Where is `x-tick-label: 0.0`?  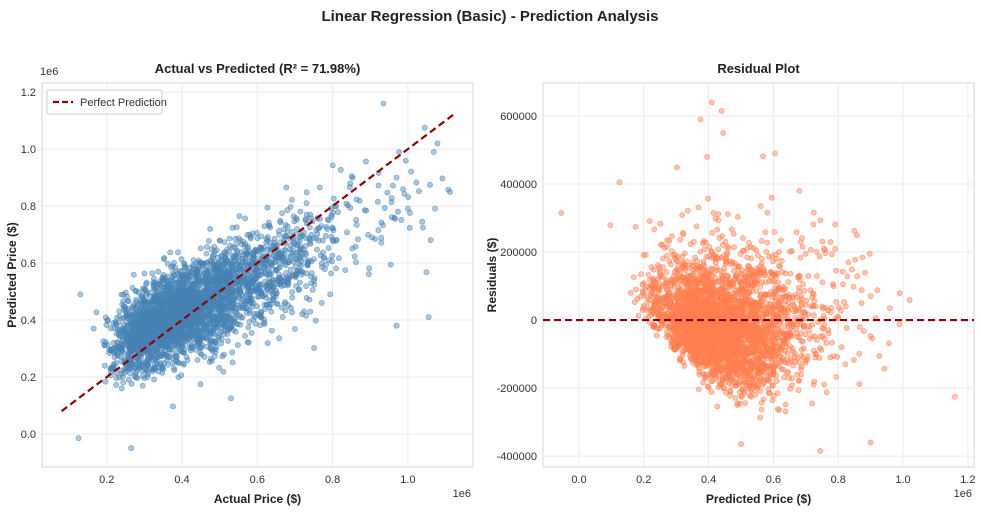 x-tick-label: 0.0 is located at coordinates (578, 480).